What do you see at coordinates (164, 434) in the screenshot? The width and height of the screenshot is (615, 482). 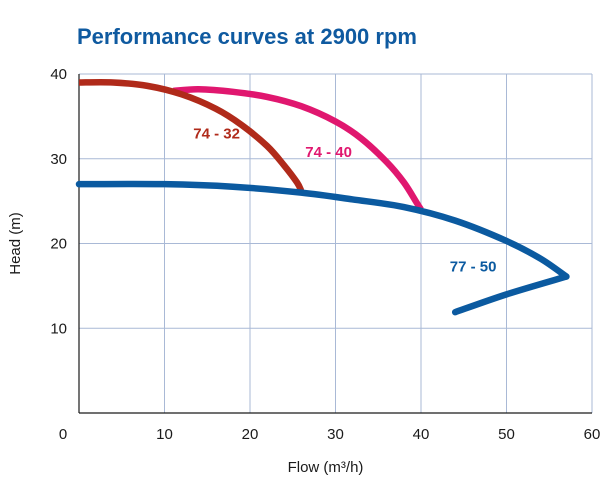 I see `x-tick-label: 10` at bounding box center [164, 434].